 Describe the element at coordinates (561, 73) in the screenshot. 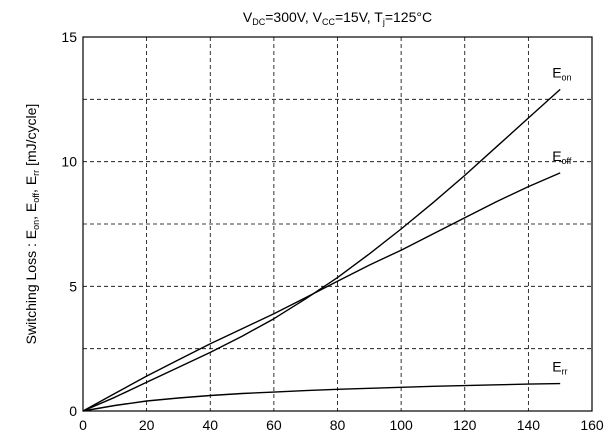

I see `series-label-on: Eon​` at that location.